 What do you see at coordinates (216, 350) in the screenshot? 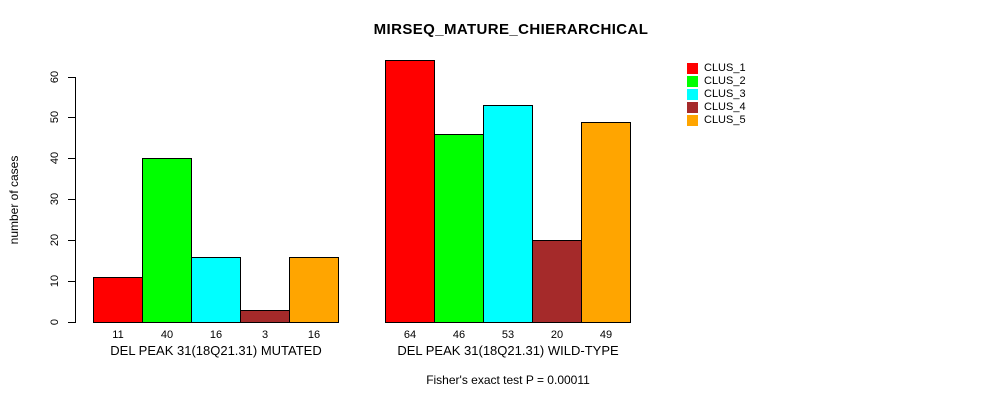
I see `group-axis-label: DEL PEAK 31(18Q21.31) MUTATED` at bounding box center [216, 350].